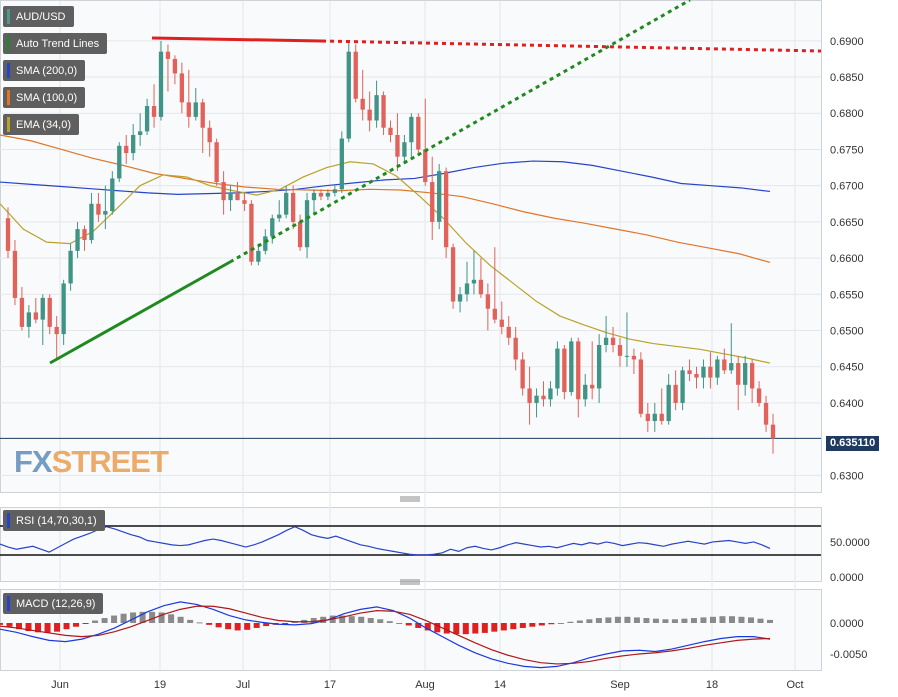 This screenshot has height=697, width=898. I want to click on legend-trend-label: Auto Trend Lines, so click(58, 43).